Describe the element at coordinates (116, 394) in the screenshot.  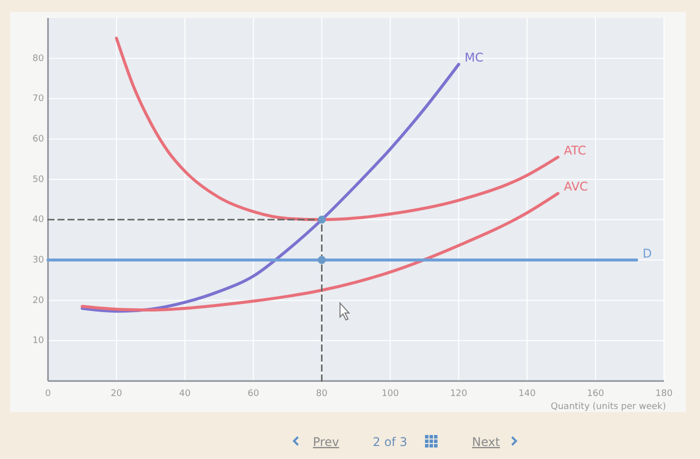
I see `x-tick-label: 20` at that location.